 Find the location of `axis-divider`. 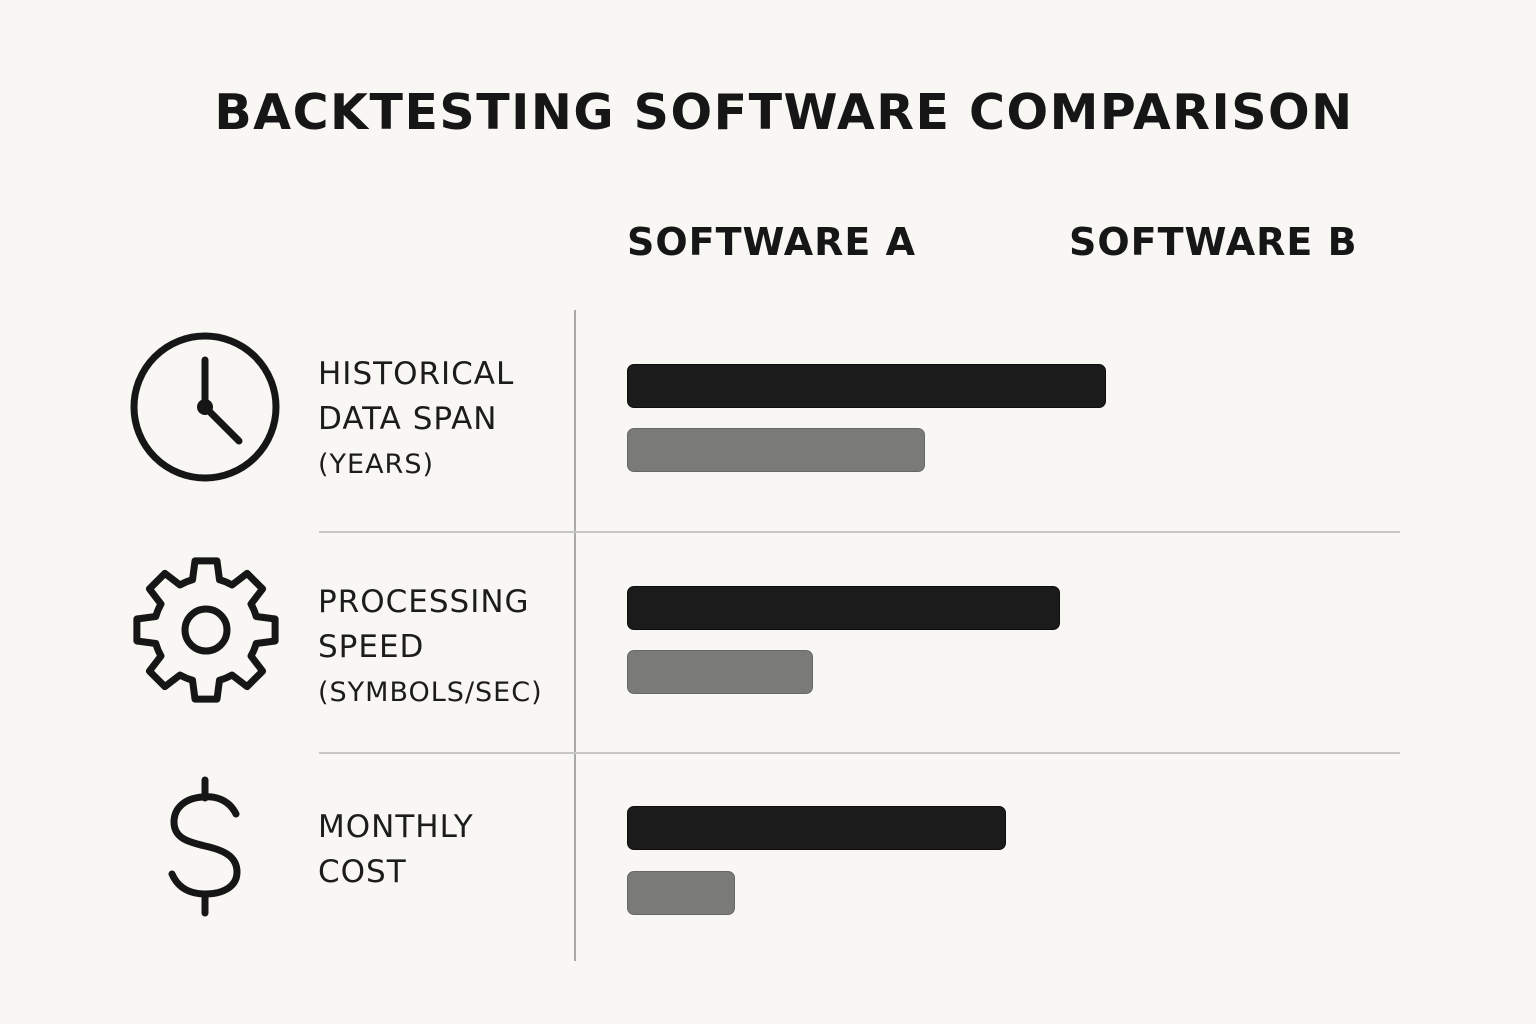

axis-divider is located at coordinates (575, 635).